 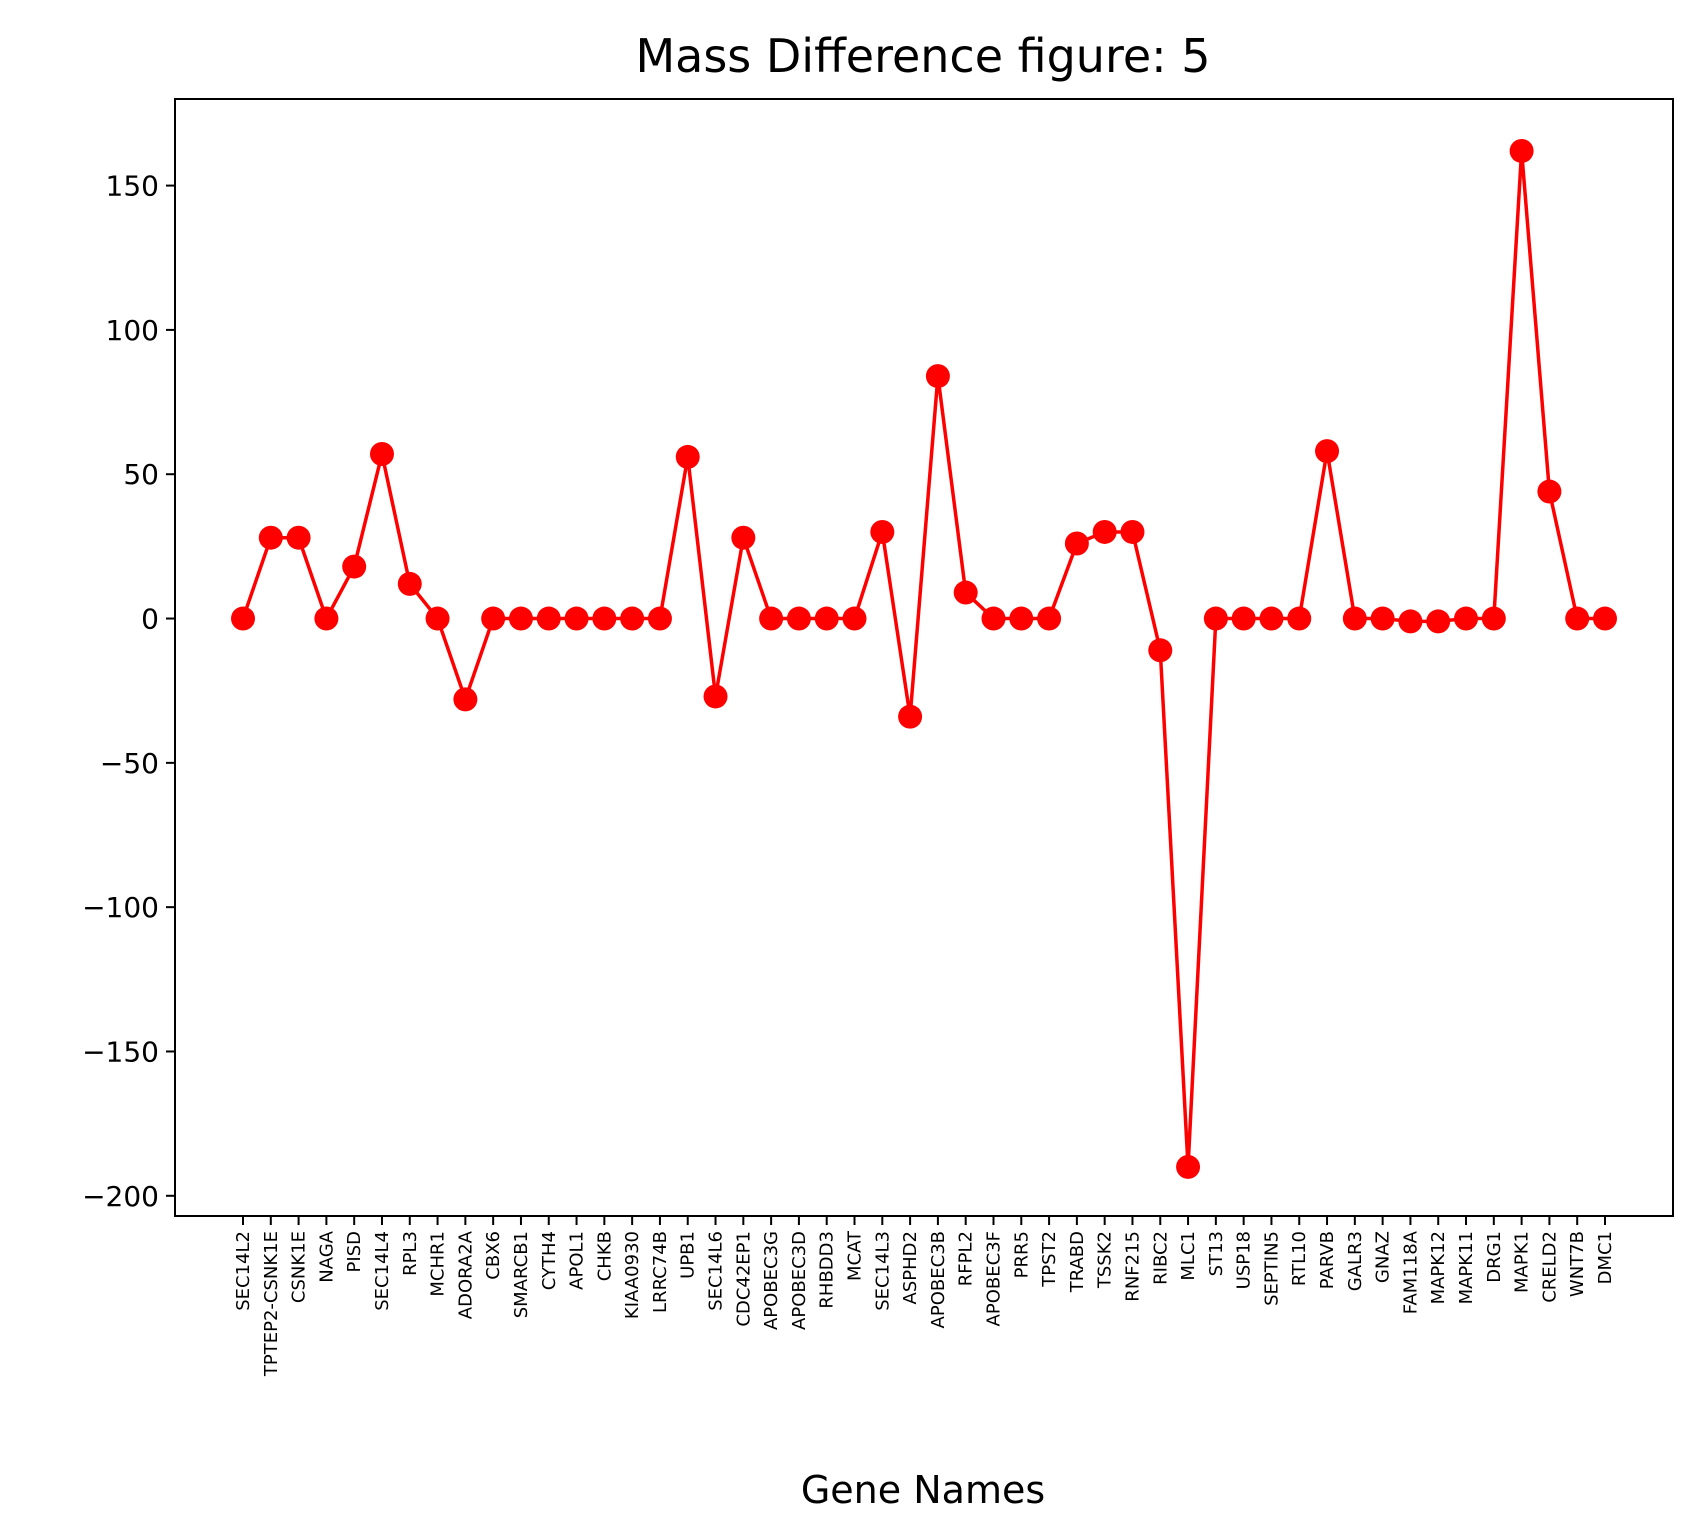 What do you see at coordinates (966, 1258) in the screenshot?
I see `x-tick-label: RFPL2` at bounding box center [966, 1258].